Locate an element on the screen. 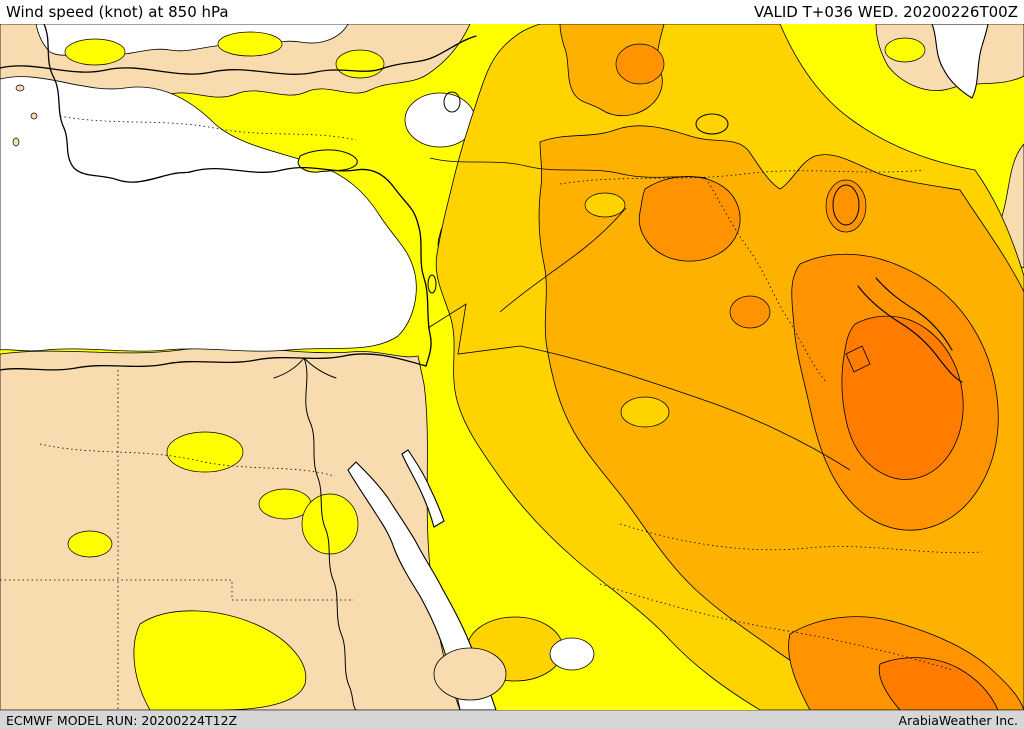  caspian-sea is located at coordinates (960, 61).